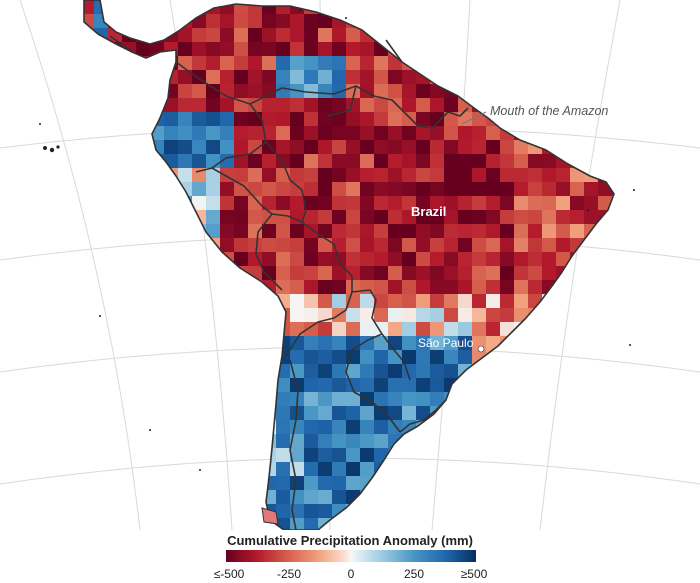 The image size is (700, 583). What do you see at coordinates (350, 540) in the screenshot?
I see `legend-title: Cumulative Precipitation Anomaly (mm)` at bounding box center [350, 540].